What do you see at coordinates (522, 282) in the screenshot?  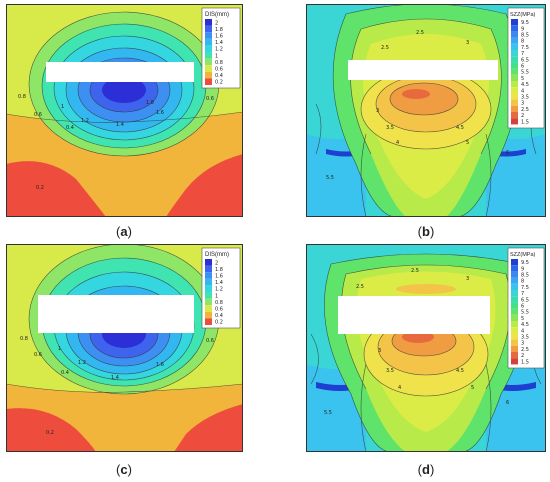 I see `legend-level-label: 8` at bounding box center [522, 282].